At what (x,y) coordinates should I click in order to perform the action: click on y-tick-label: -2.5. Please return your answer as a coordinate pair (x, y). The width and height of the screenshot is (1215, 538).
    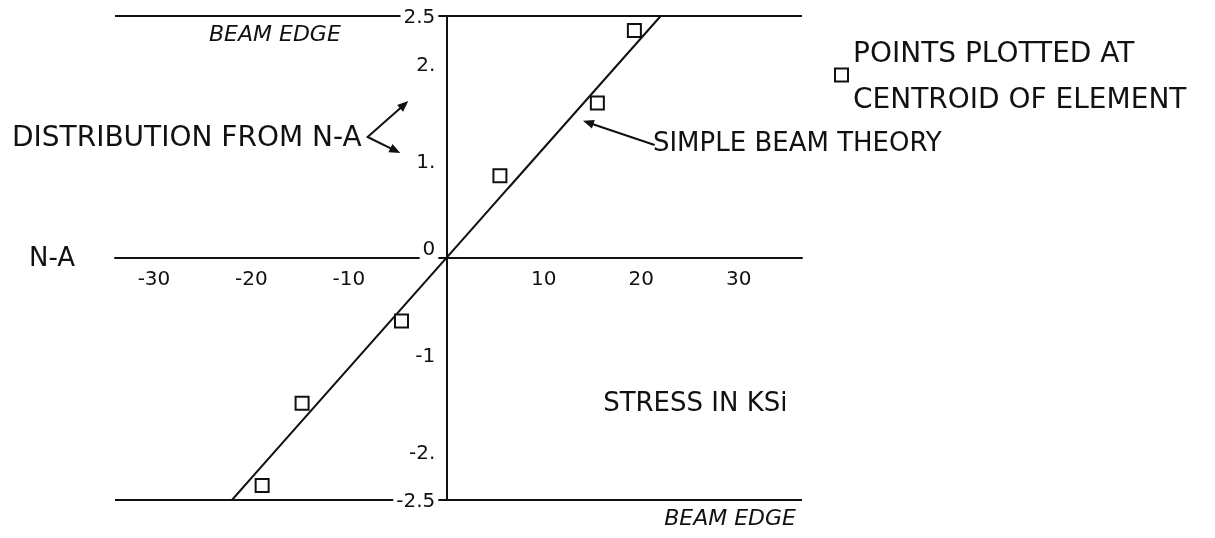
    Looking at the image, I should click on (416, 500).